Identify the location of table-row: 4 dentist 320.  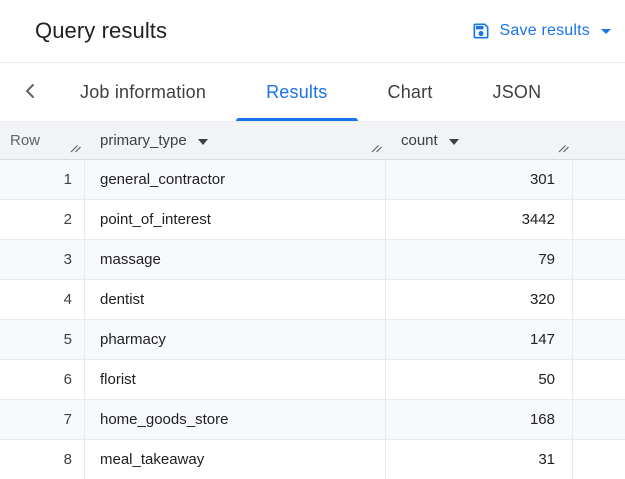
(312, 300).